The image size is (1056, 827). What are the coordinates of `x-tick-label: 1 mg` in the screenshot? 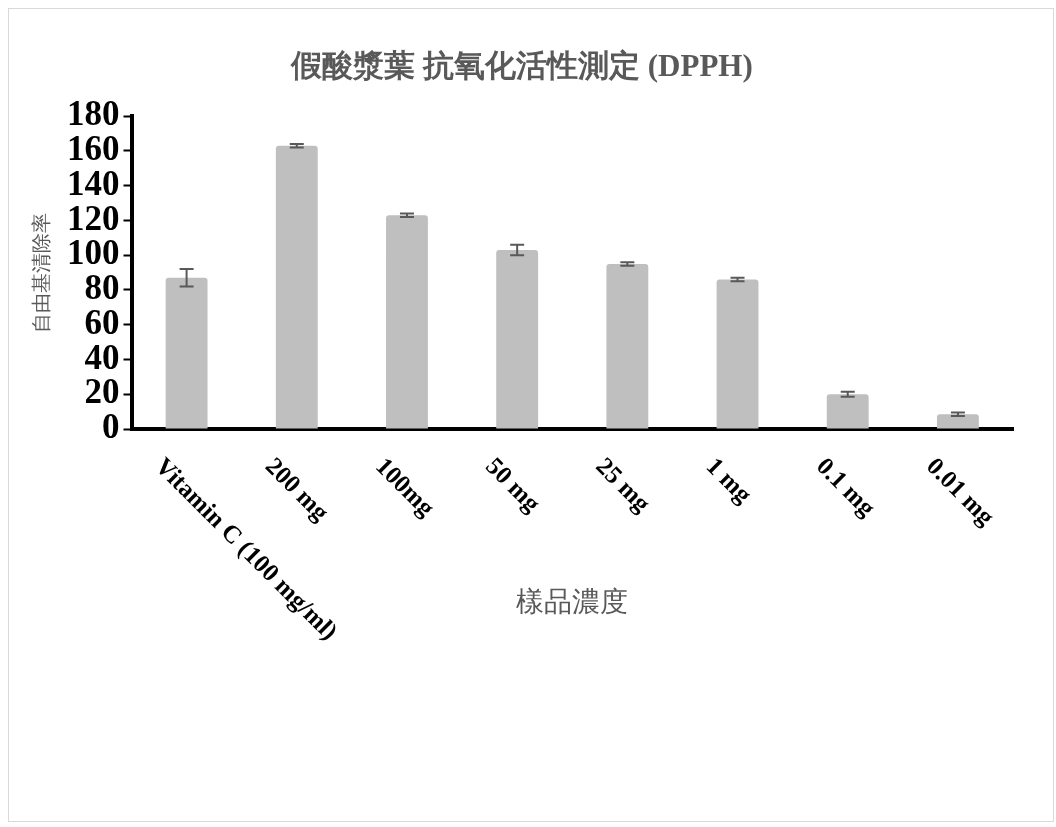 It's located at (729, 480).